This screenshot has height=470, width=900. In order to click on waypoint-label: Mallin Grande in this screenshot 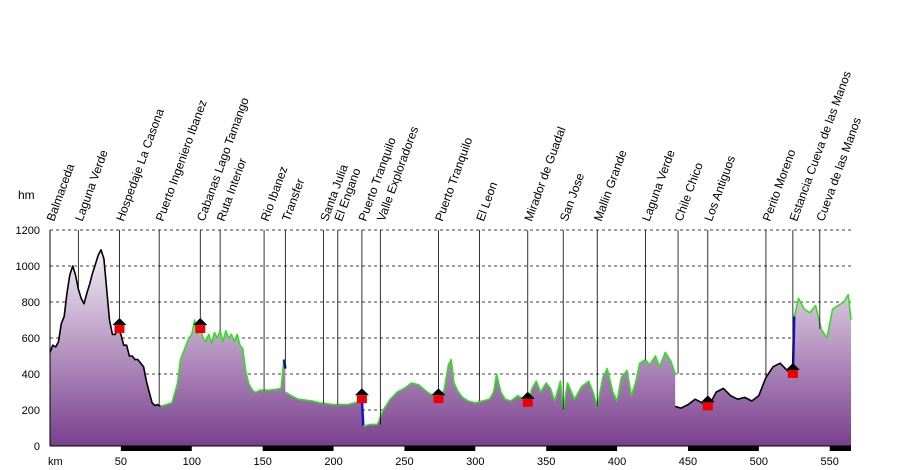, I will do `click(610, 185)`.